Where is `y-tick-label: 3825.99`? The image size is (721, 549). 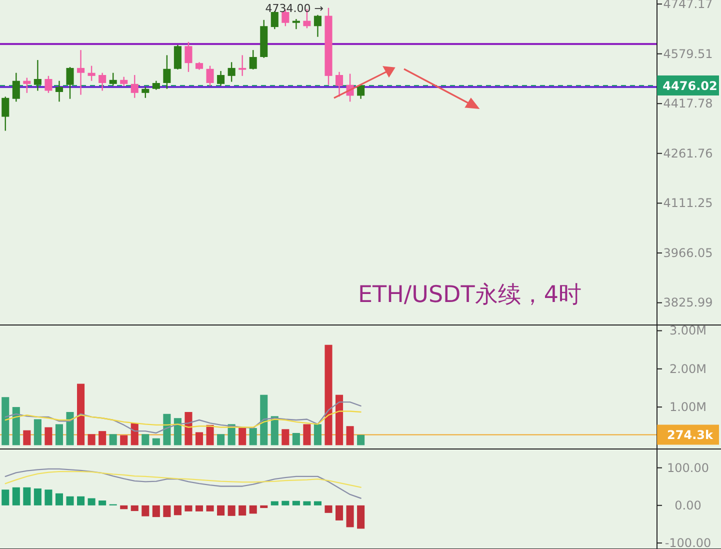
y-tick-label: 3825.99 is located at coordinates (688, 303).